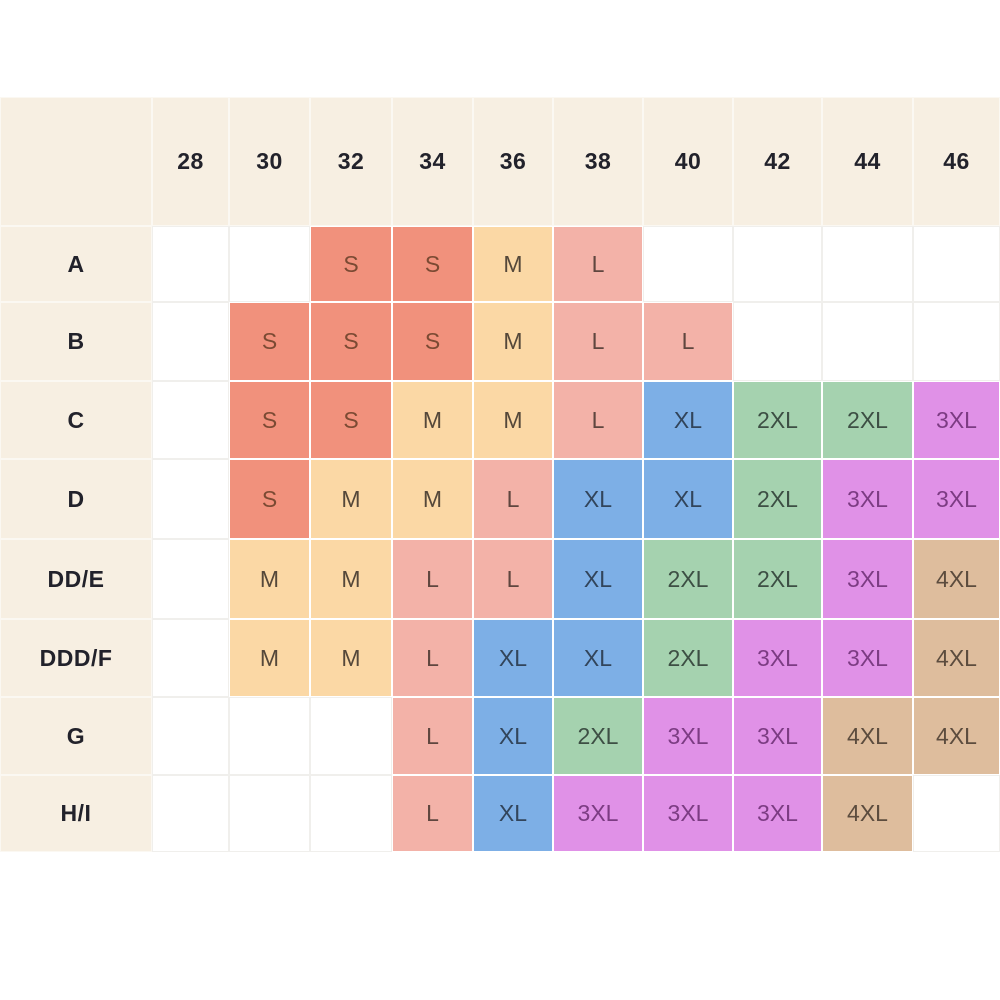  I want to click on size-cell-ddd-f-34: L, so click(432, 658).